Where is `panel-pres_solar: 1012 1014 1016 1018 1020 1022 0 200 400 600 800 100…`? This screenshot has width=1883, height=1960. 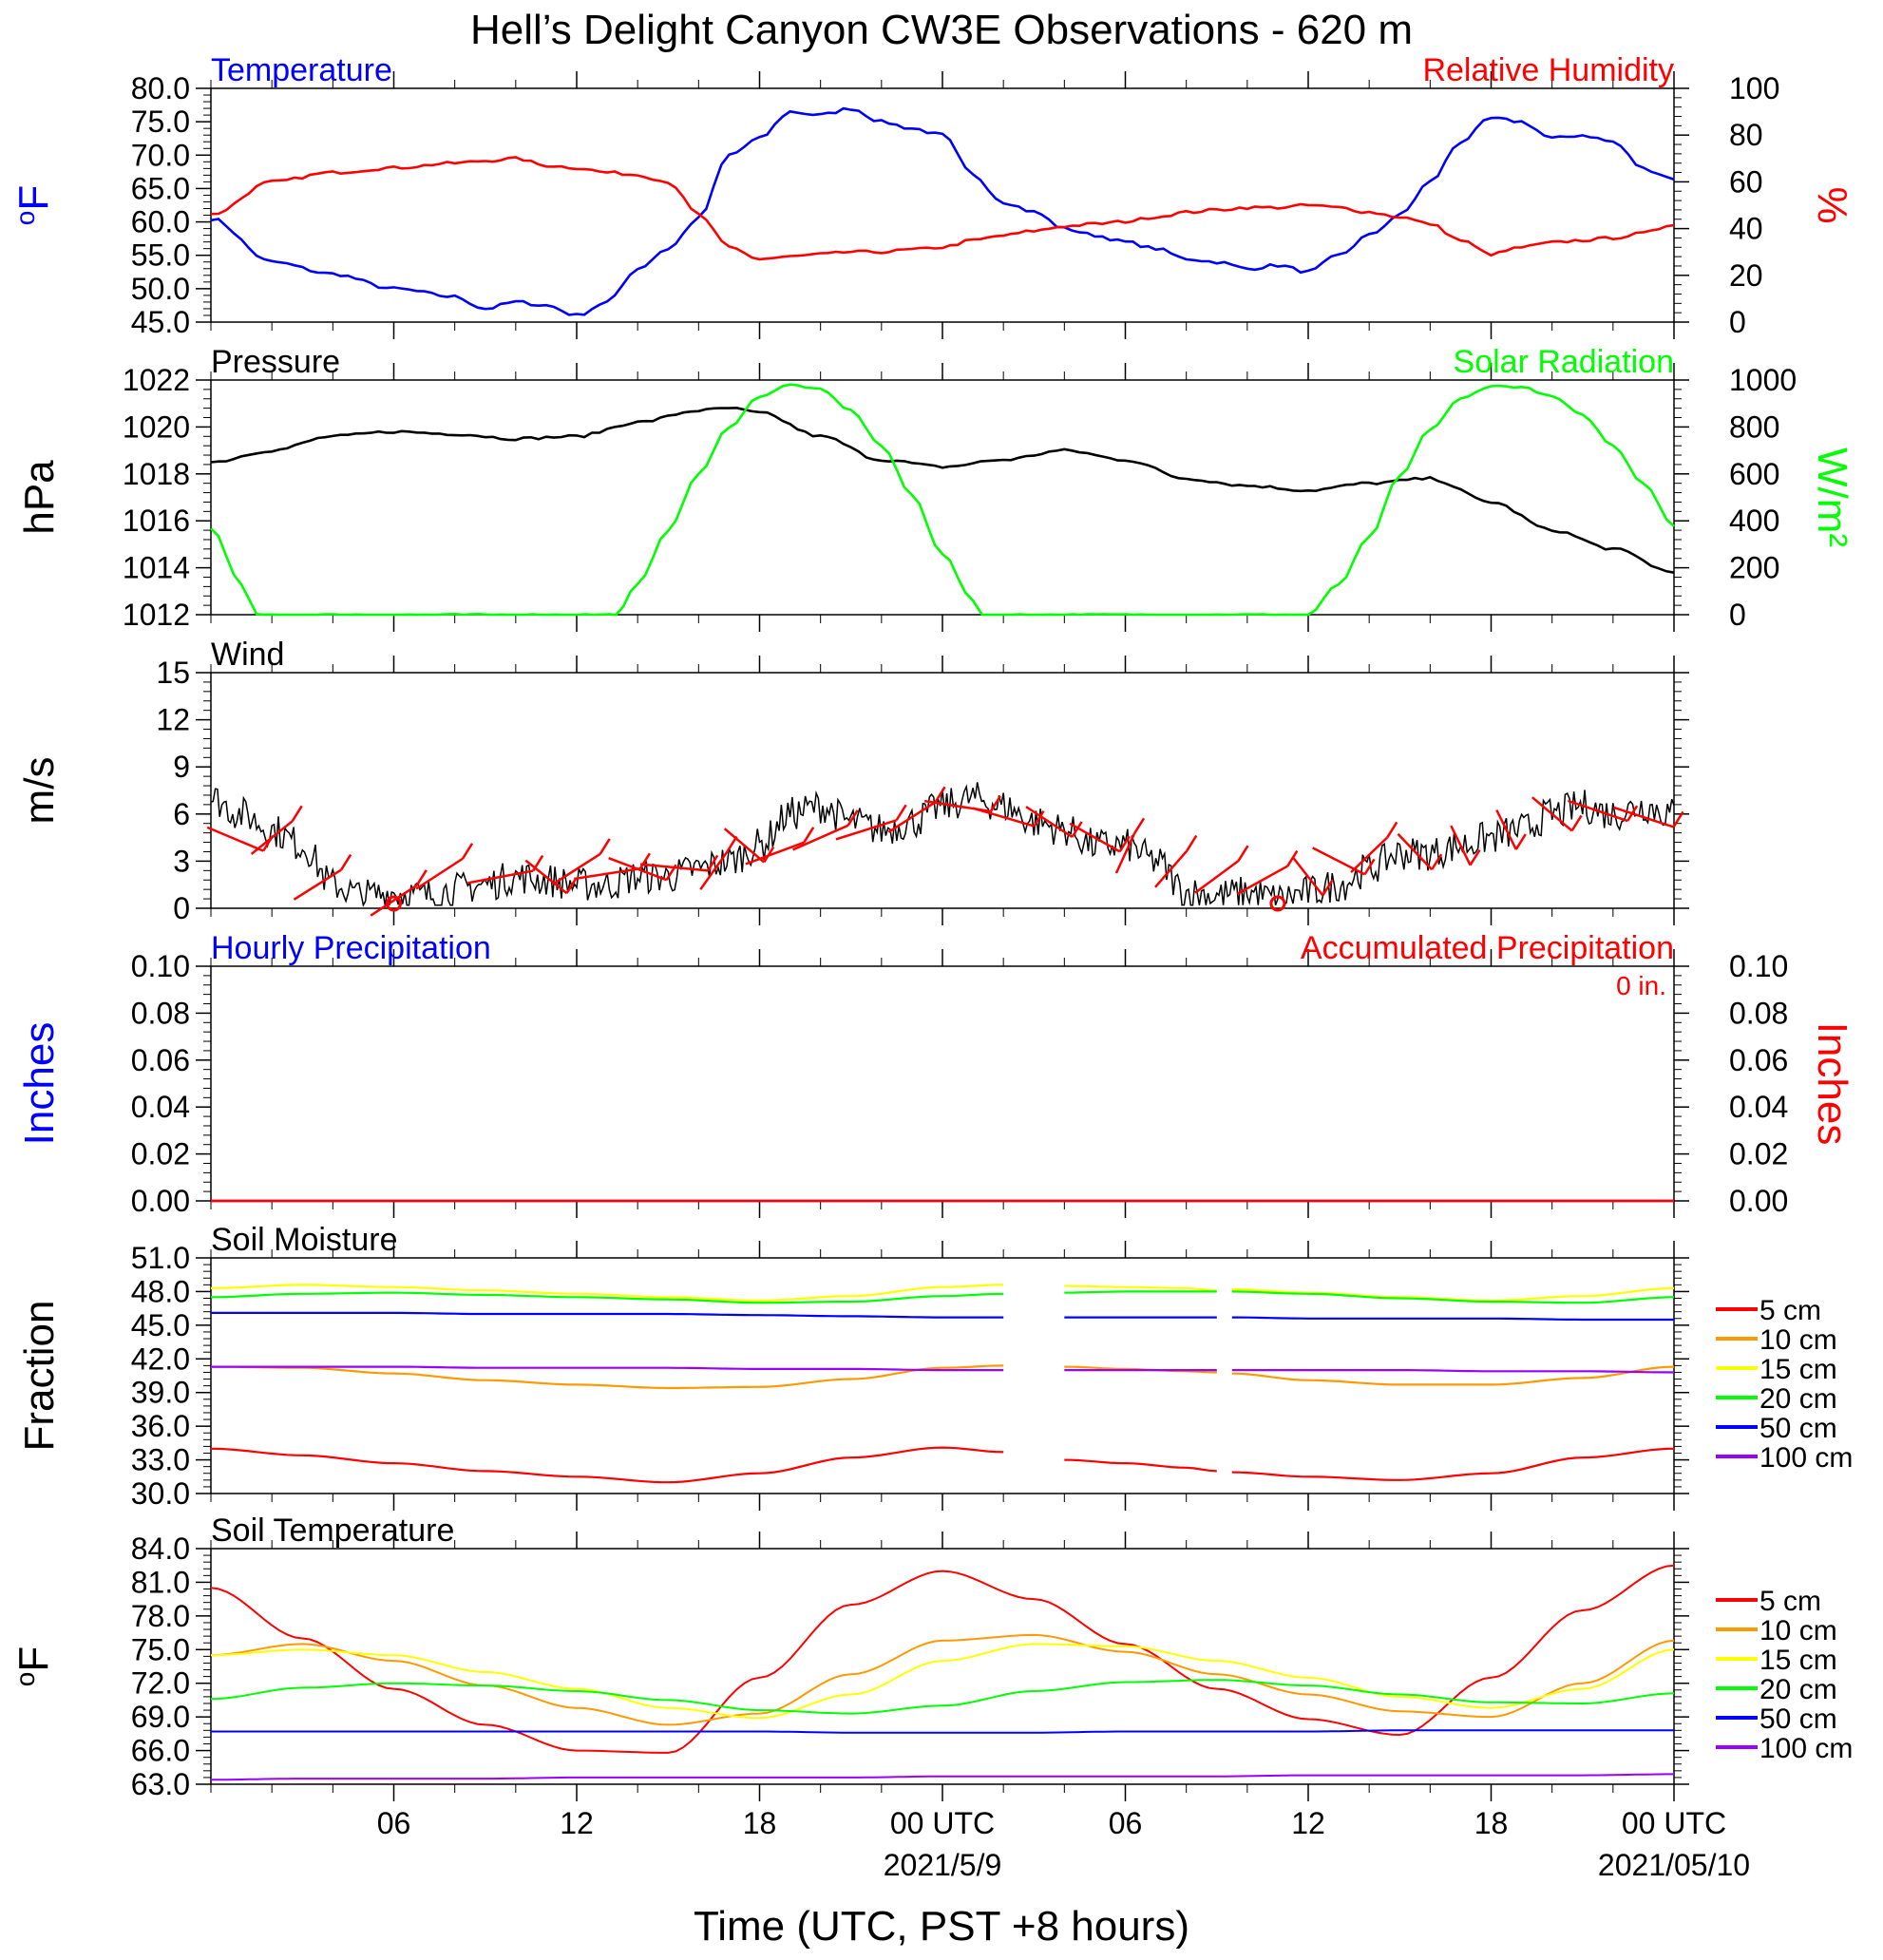 panel-pres_solar: 1012 1014 1016 1018 1020 1022 0 200 400 600 800 100… is located at coordinates (935, 488).